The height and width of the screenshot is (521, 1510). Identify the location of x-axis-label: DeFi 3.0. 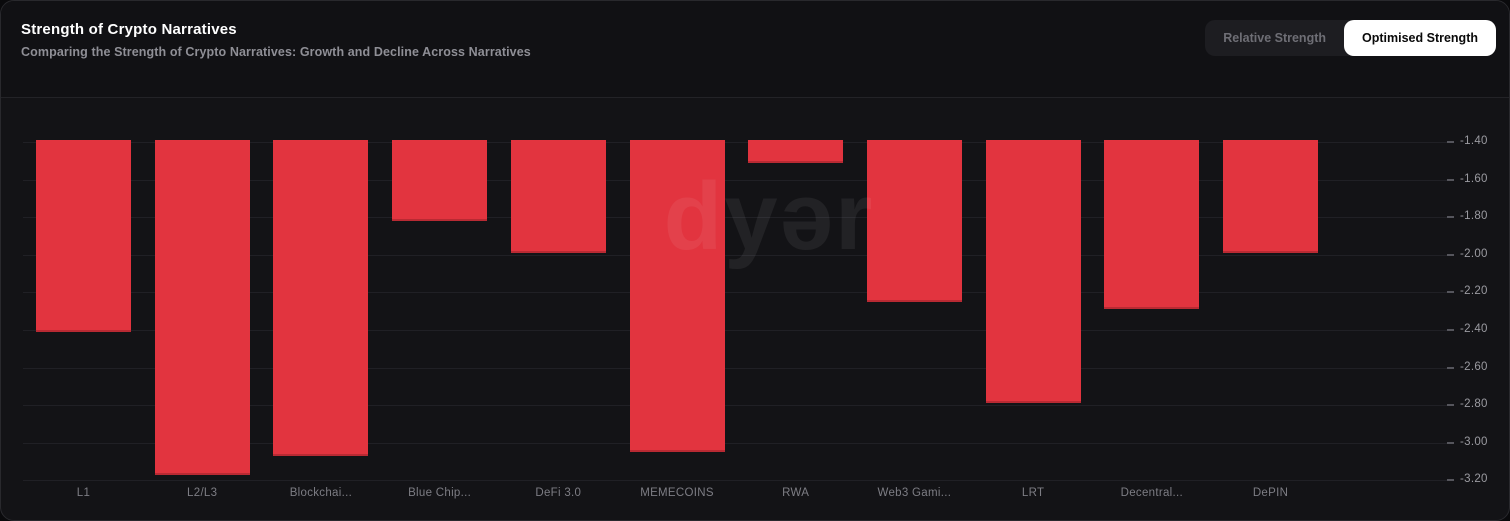
(558, 493).